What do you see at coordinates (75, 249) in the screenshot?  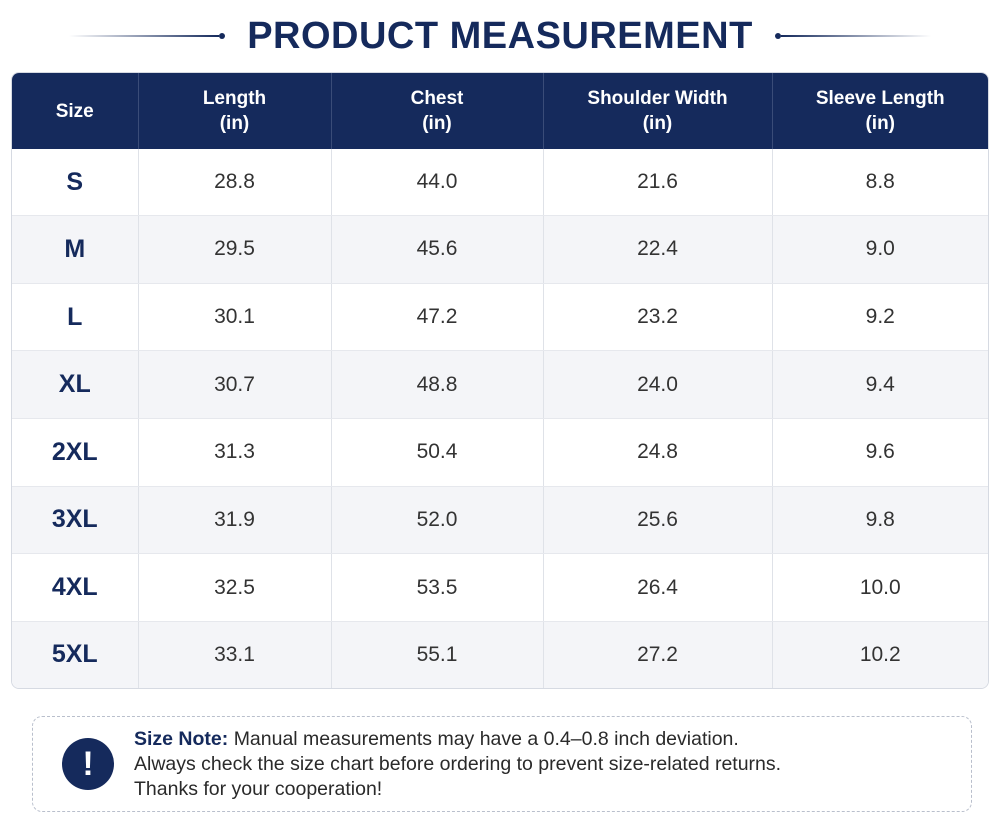 I see `size-cell: M` at bounding box center [75, 249].